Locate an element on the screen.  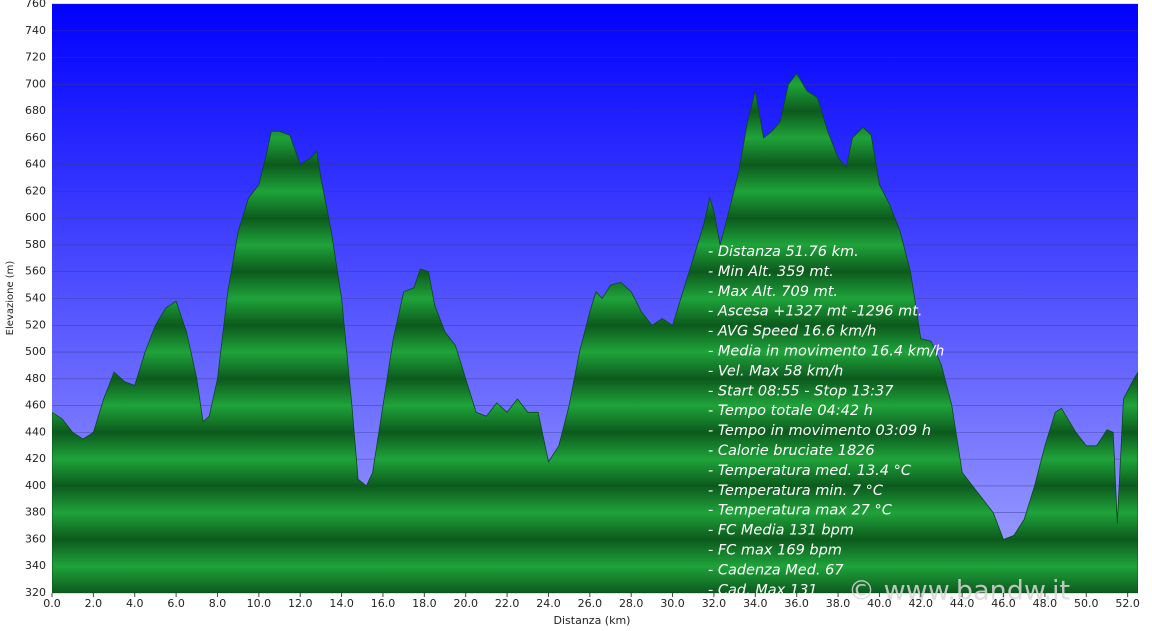
x-tick-label: 22.0 is located at coordinates (507, 603).